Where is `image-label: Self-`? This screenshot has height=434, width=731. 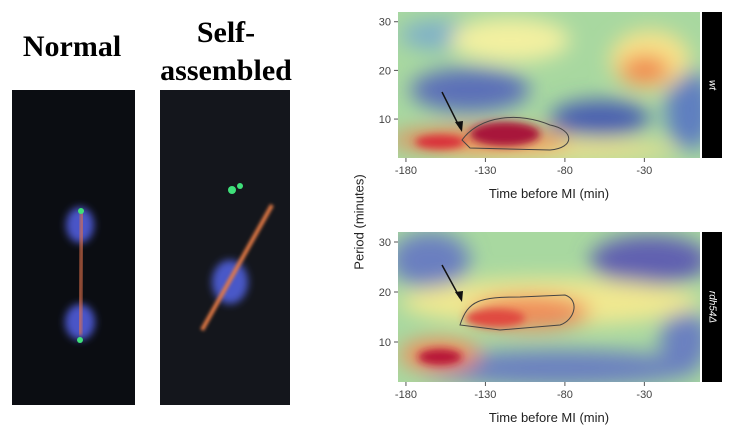 image-label: Self- is located at coordinates (226, 32).